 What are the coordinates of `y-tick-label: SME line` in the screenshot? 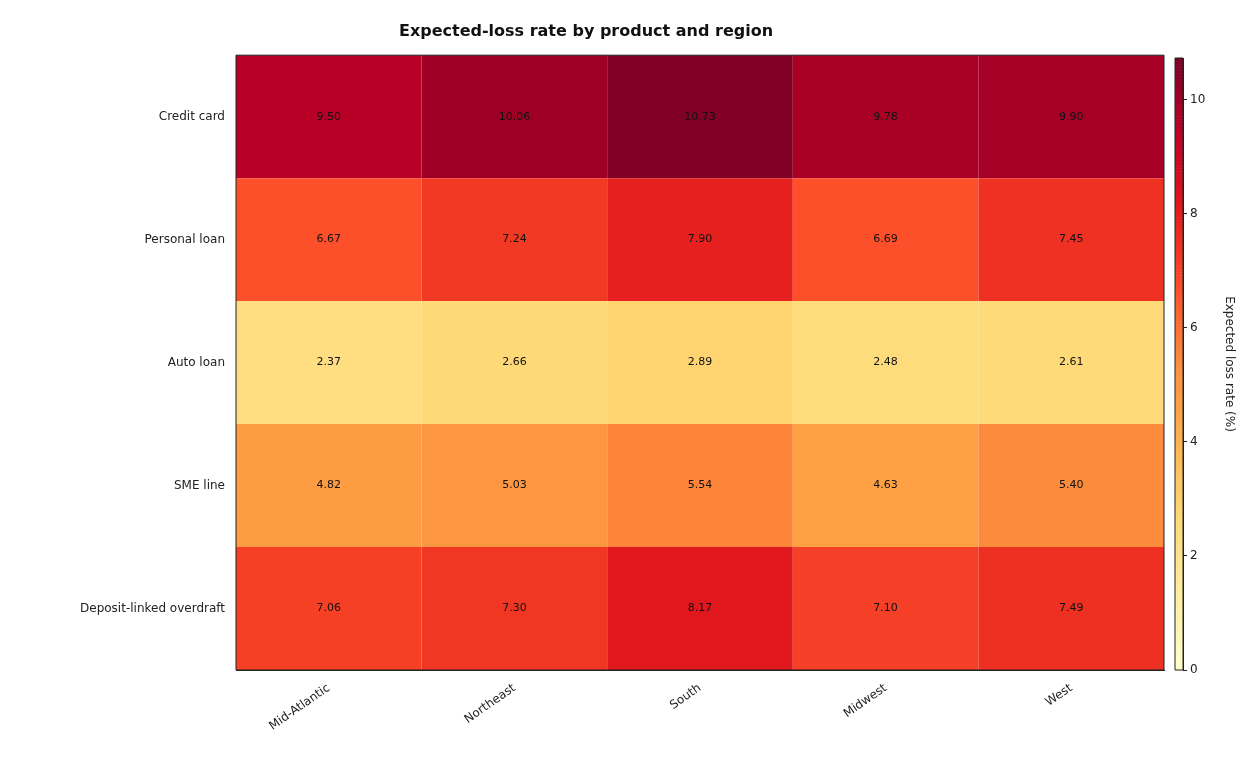 It's located at (199, 484).